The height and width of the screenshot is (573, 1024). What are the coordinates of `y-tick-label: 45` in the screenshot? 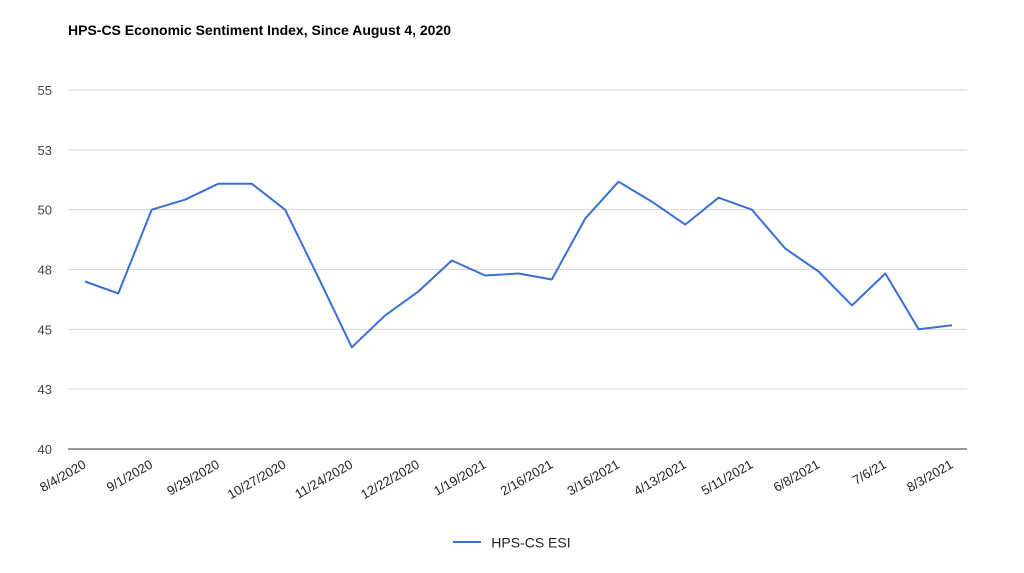 It's located at (45, 329).